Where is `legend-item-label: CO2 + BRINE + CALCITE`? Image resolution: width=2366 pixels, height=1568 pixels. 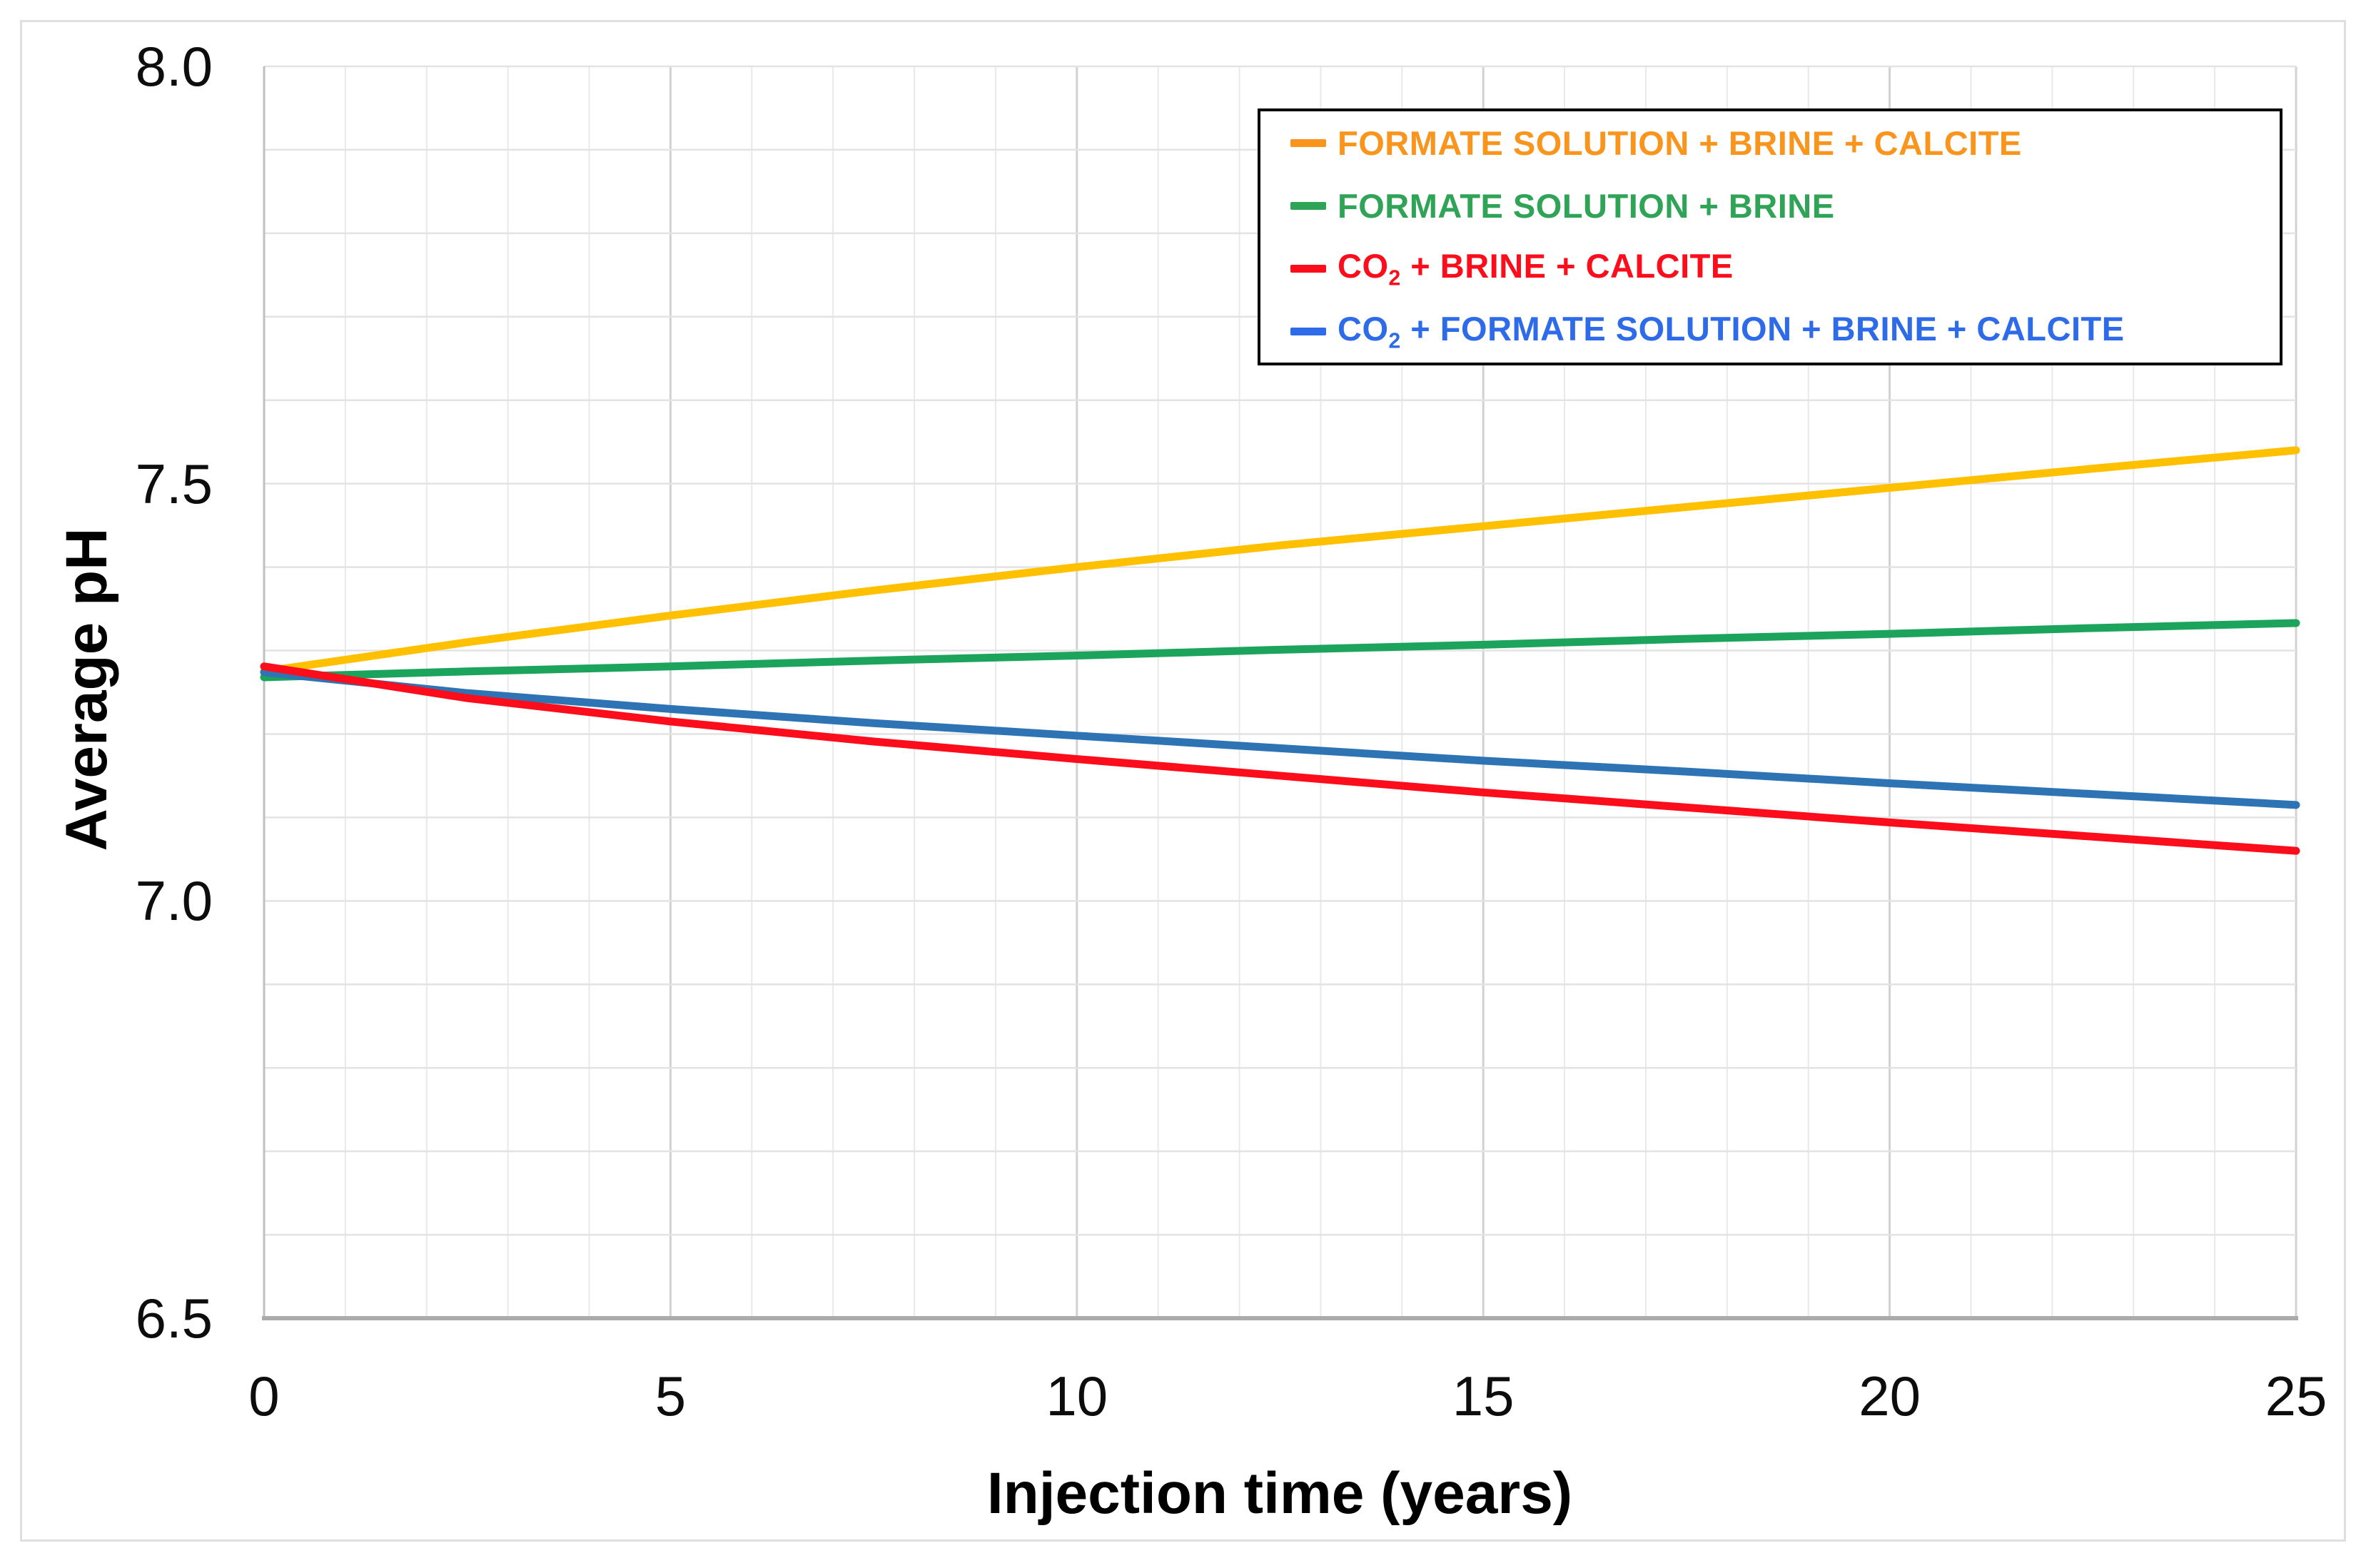 legend-item-label: CO2 + BRINE + CALCITE is located at coordinates (1536, 268).